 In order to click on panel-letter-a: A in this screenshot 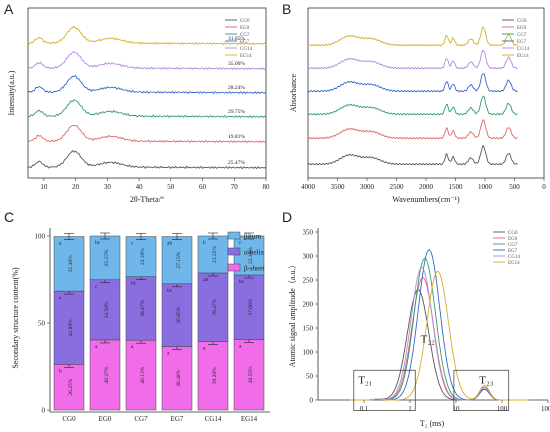, I will do `click(9, 9)`.